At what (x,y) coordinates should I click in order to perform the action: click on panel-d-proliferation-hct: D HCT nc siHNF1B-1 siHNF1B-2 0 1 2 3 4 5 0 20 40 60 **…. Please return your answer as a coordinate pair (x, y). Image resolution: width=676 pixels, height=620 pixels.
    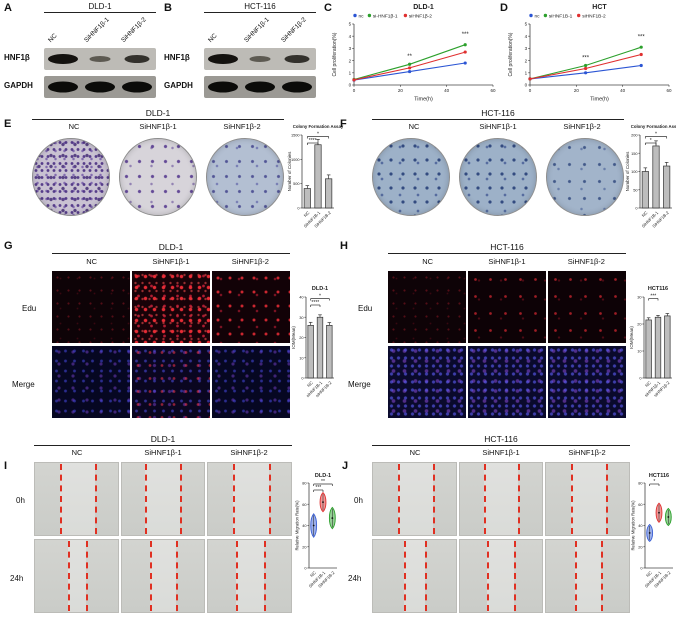
    Looking at the image, I should click on (587, 53).